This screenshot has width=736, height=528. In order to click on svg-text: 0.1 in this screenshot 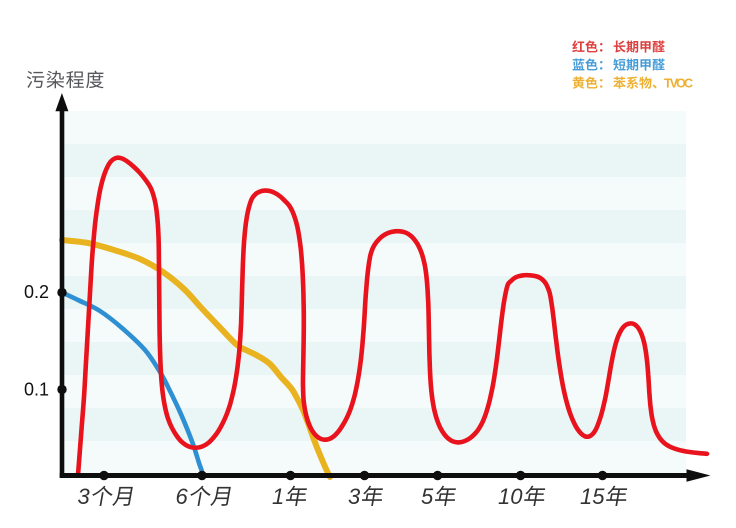, I will do `click(36, 390)`.